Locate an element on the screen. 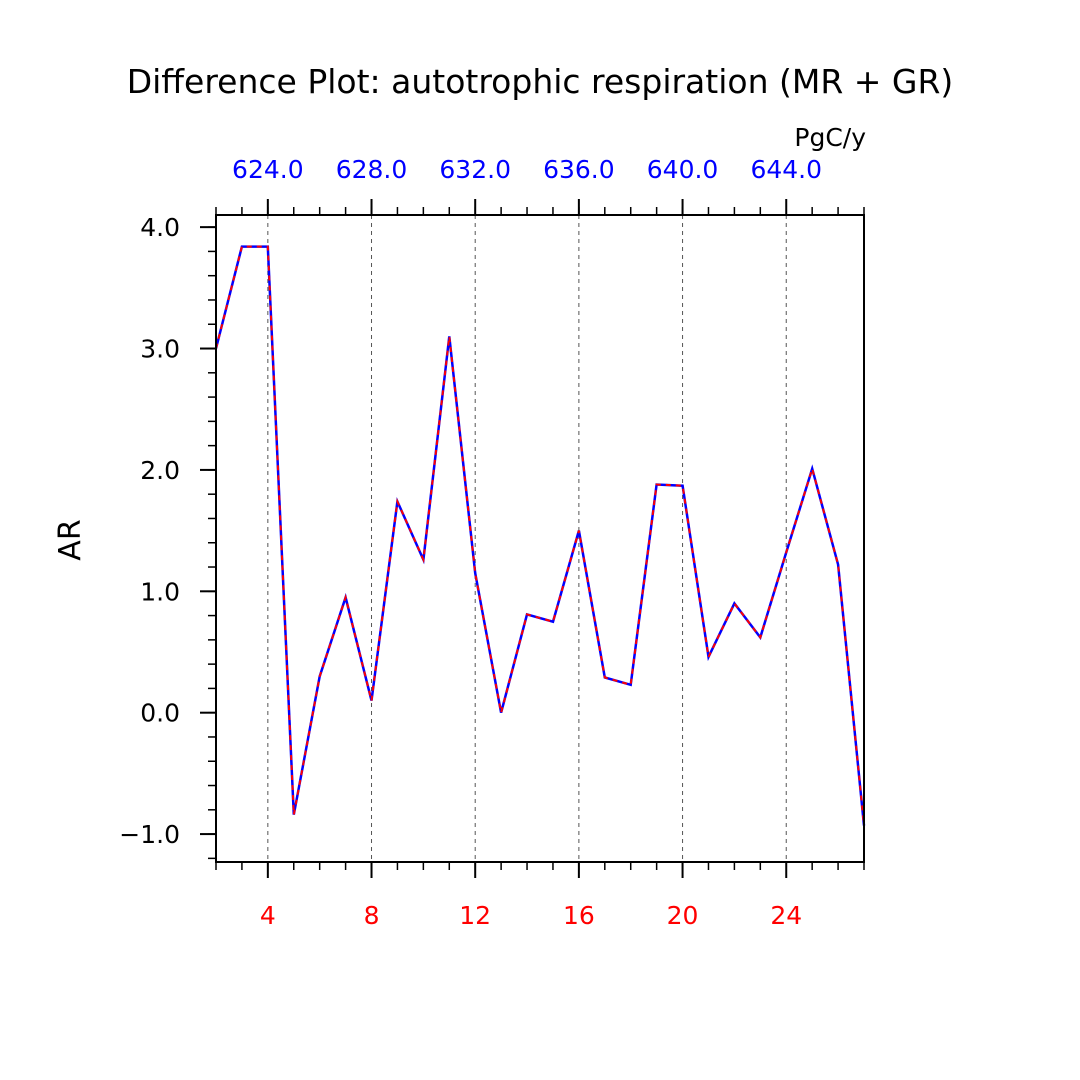 This screenshot has height=1080, width=1080. x-tick-label: 20 is located at coordinates (683, 915).